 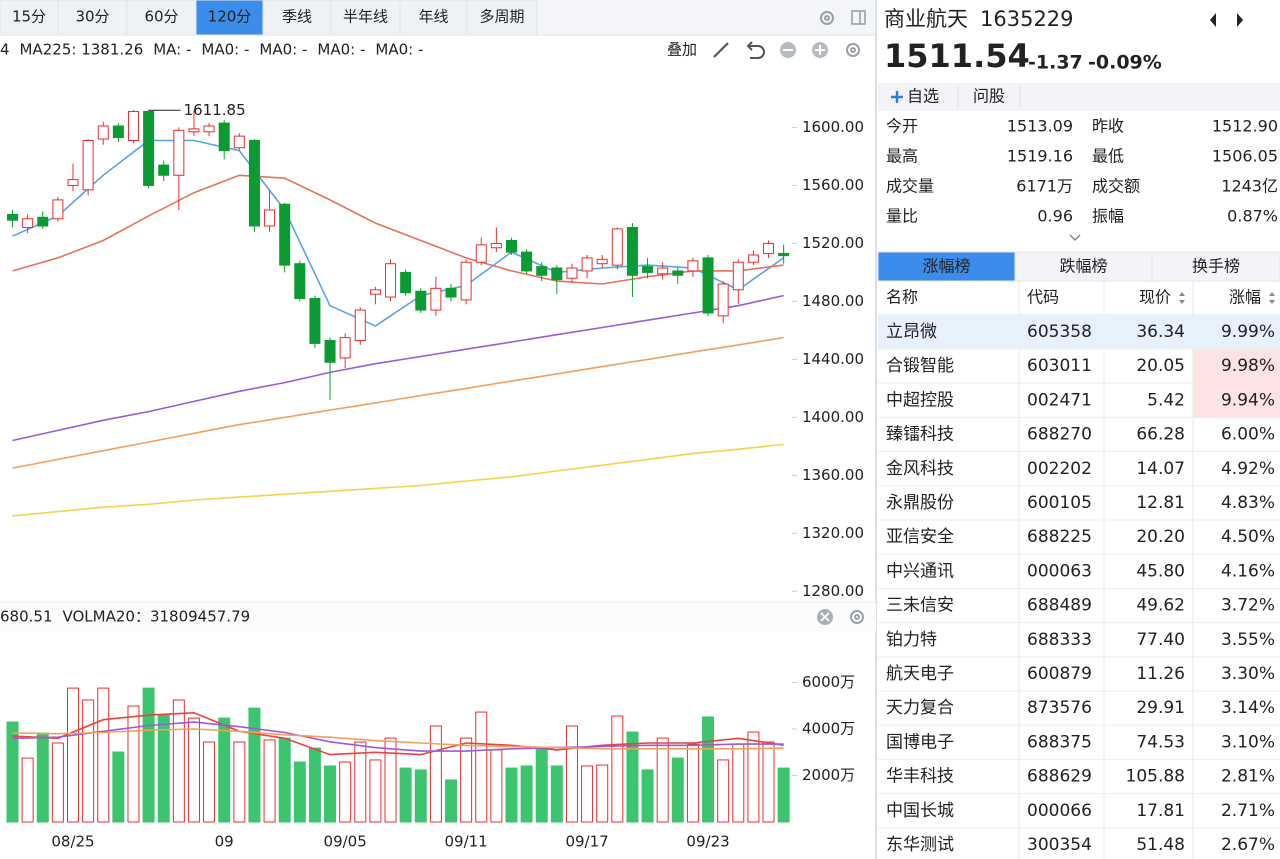 What do you see at coordinates (1248, 777) in the screenshot?
I see `table-cell: 2.81%` at bounding box center [1248, 777].